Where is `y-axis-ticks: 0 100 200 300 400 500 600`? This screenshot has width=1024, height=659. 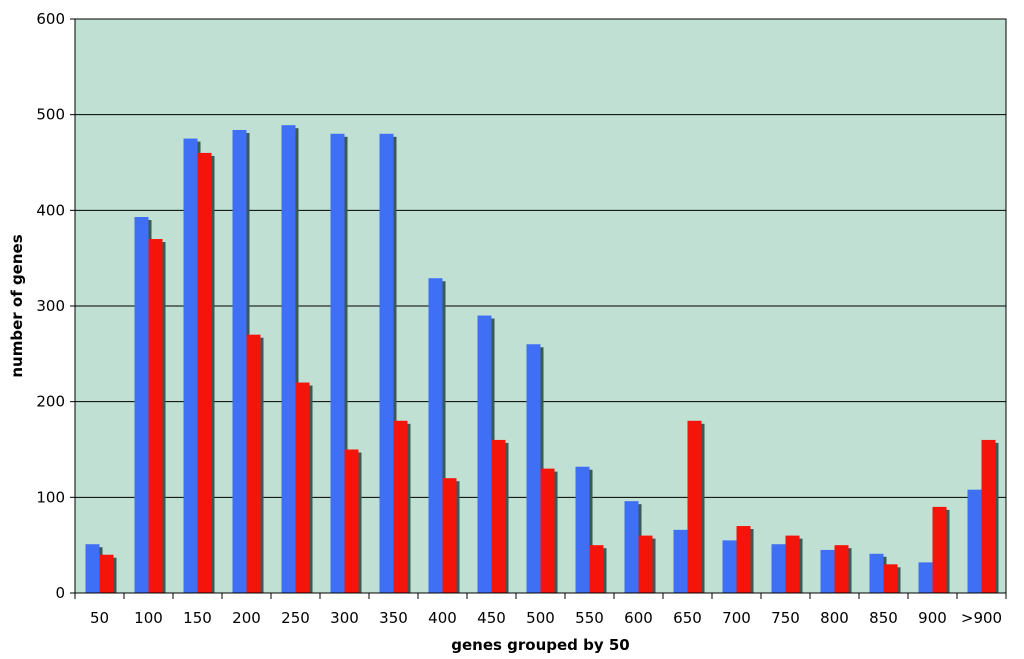
y-axis-ticks: 0 100 200 300 400 500 600 is located at coordinates (55, 306).